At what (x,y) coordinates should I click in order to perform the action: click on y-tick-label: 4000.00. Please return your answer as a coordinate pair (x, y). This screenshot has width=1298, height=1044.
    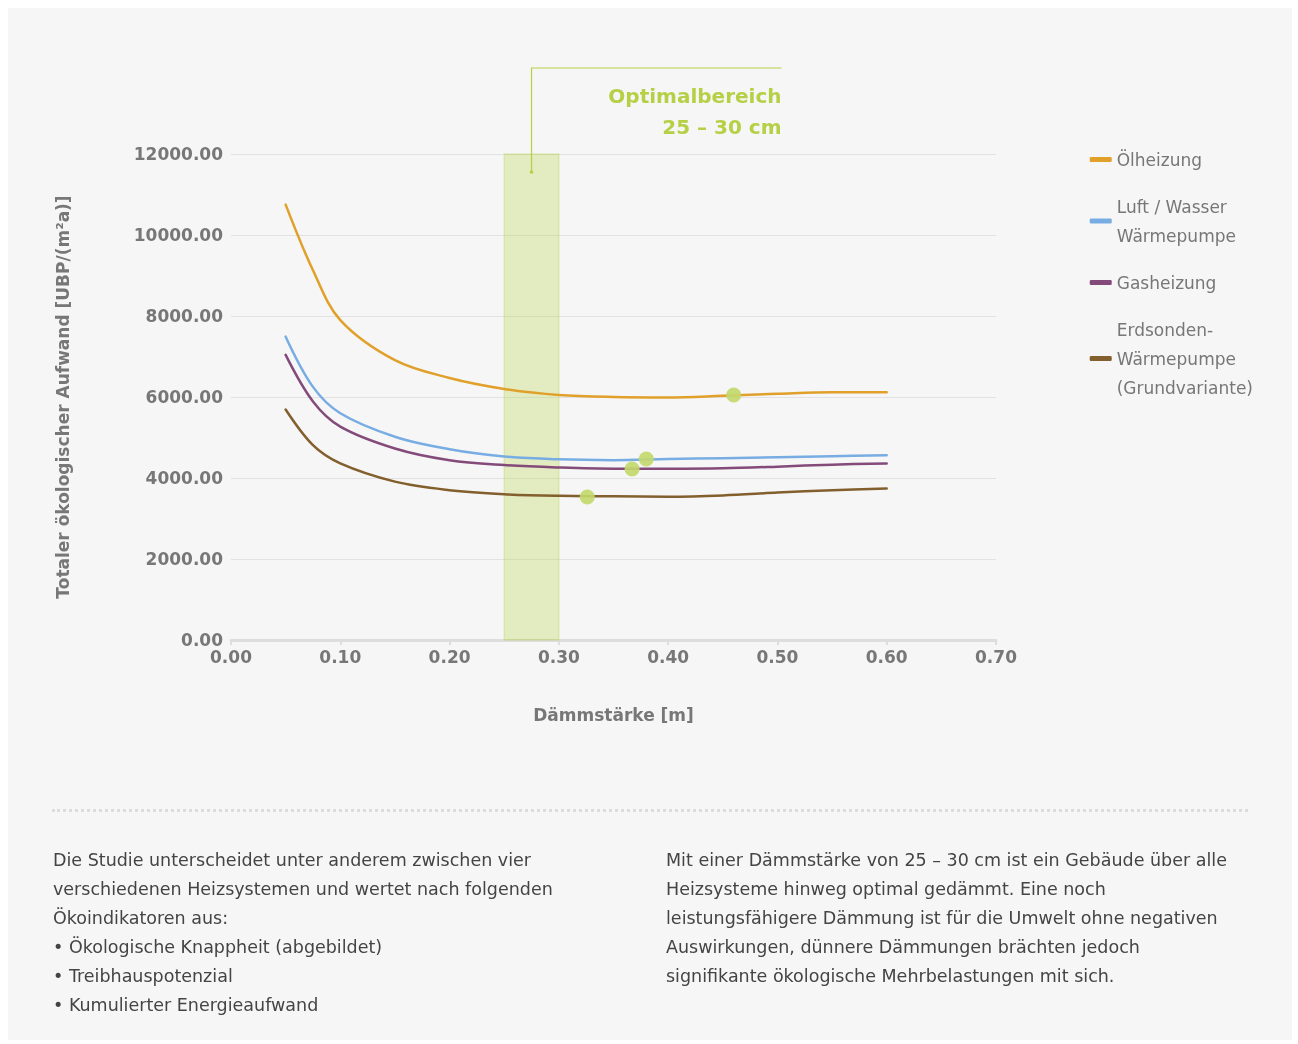
    Looking at the image, I should click on (184, 478).